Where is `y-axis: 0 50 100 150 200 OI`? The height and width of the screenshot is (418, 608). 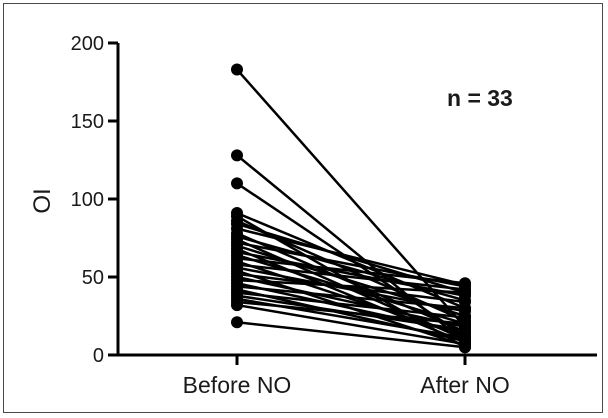 y-axis: 0 50 100 150 200 OI is located at coordinates (74, 200).